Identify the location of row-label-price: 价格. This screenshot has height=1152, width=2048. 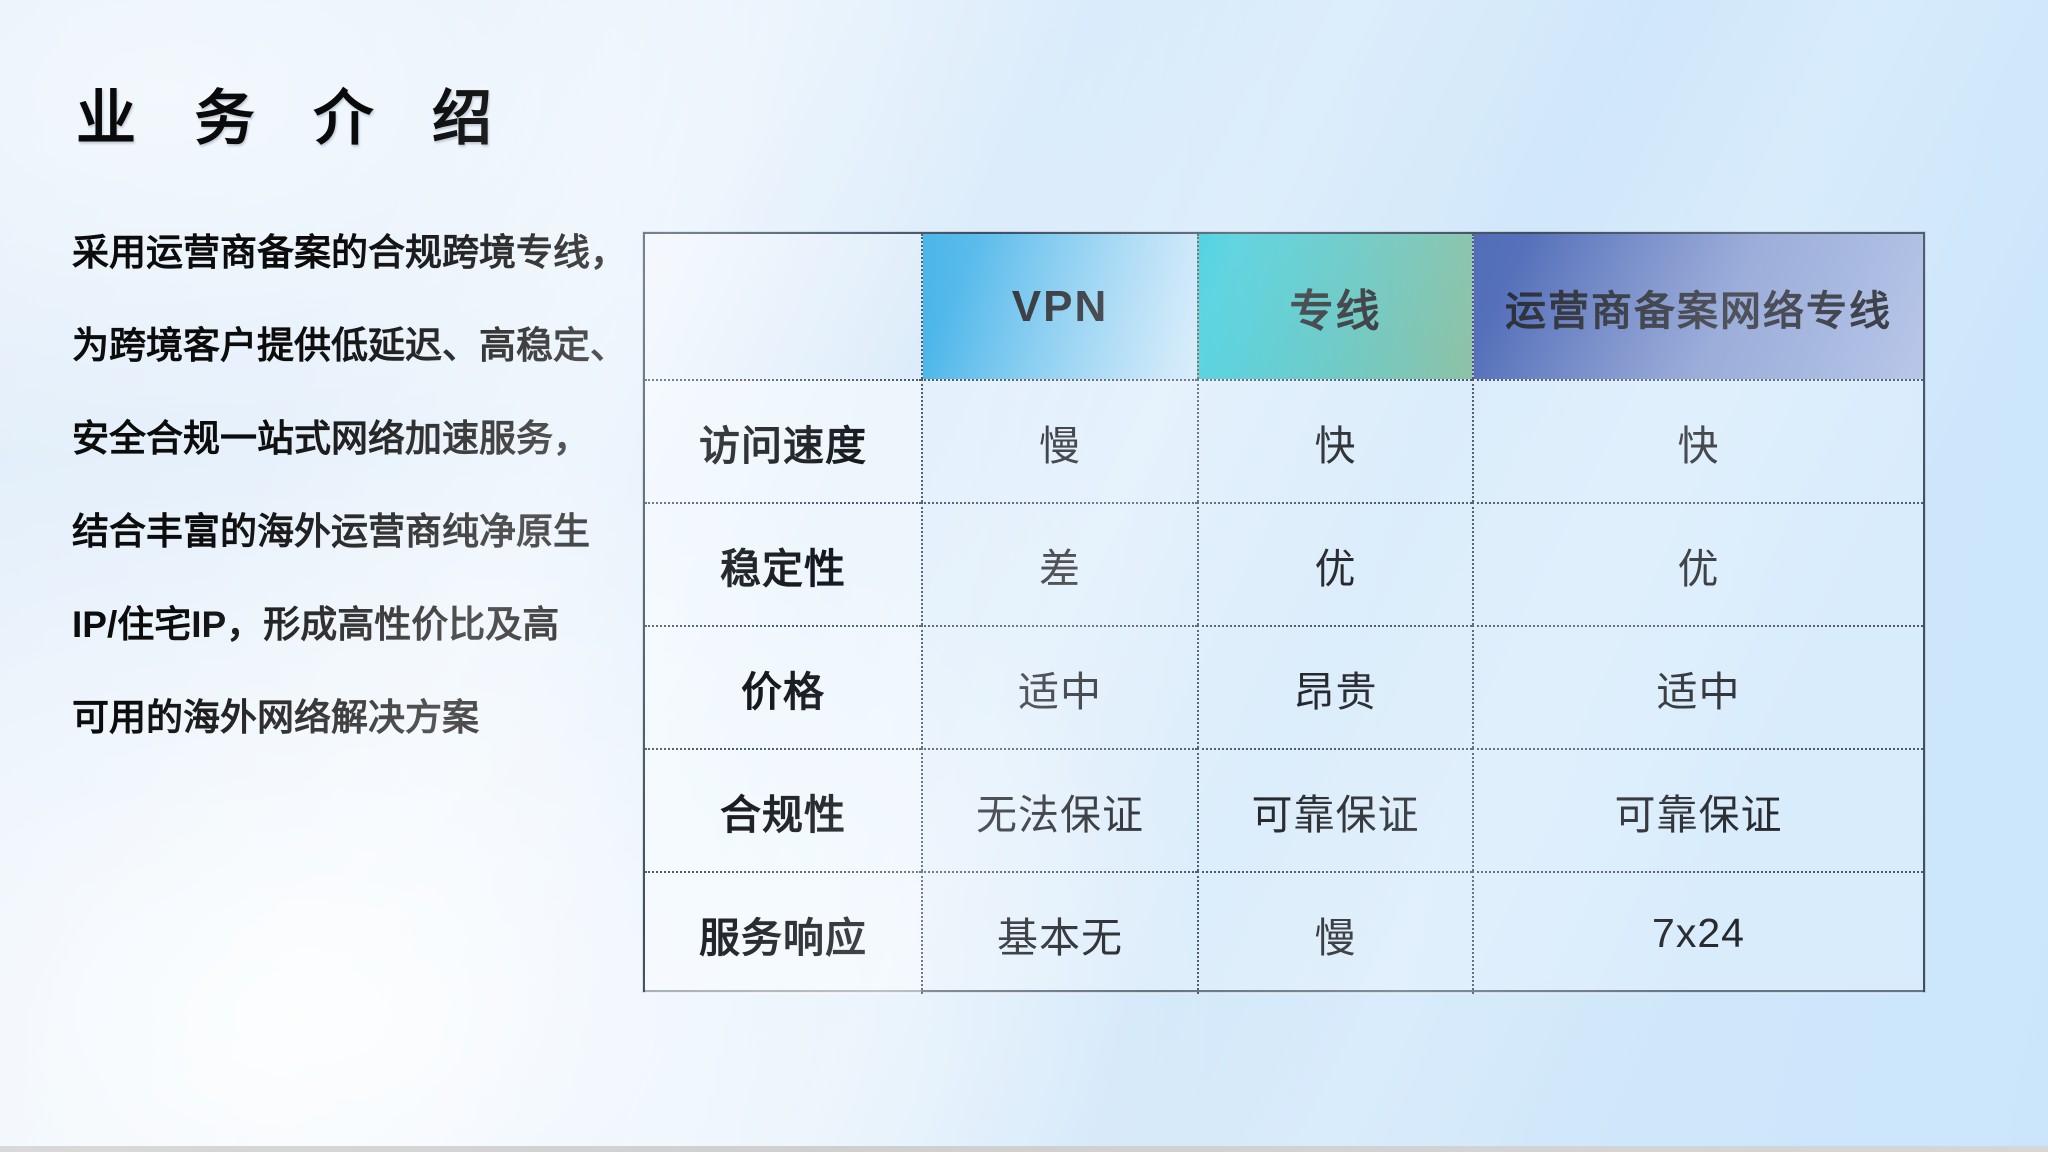
(783, 686).